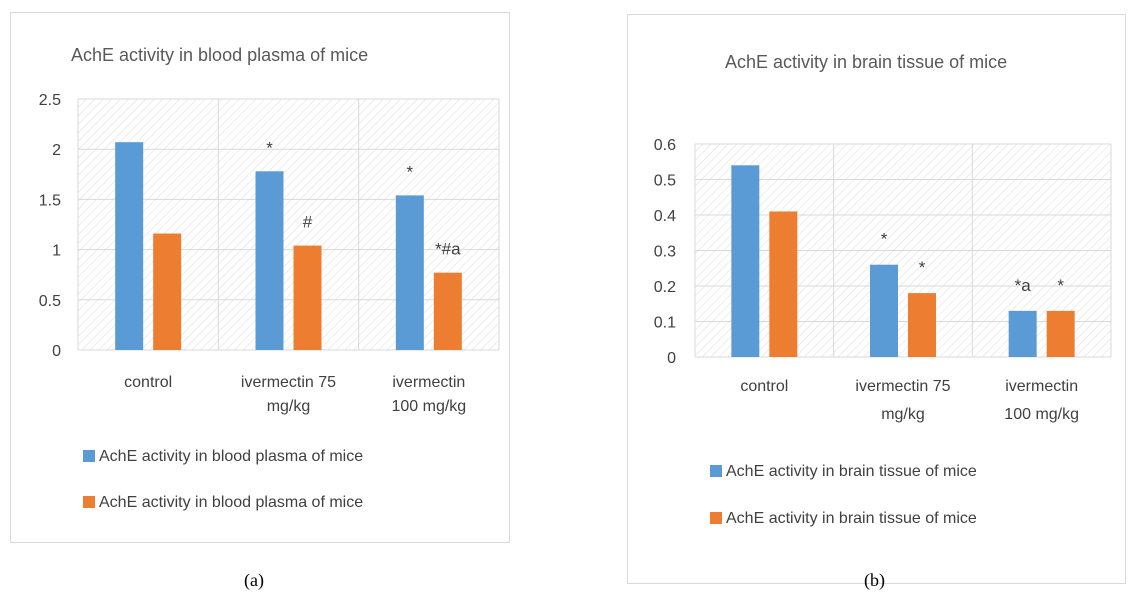 The width and height of the screenshot is (1137, 603). What do you see at coordinates (1022, 333) in the screenshot?
I see `bar-b-s0-c2` at bounding box center [1022, 333].